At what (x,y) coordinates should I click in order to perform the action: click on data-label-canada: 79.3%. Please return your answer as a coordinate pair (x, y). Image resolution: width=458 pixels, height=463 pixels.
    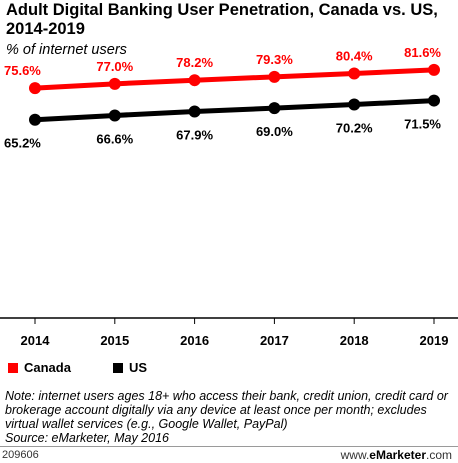
    Looking at the image, I should click on (274, 59).